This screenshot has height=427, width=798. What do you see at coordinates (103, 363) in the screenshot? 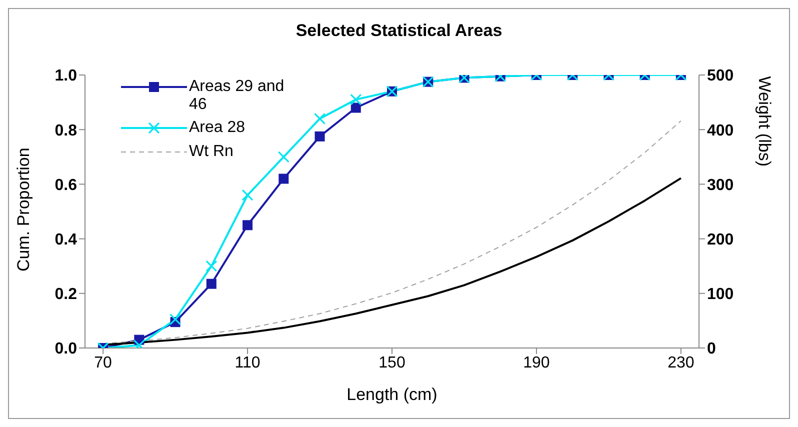
I see `x-tick-label: 70` at bounding box center [103, 363].